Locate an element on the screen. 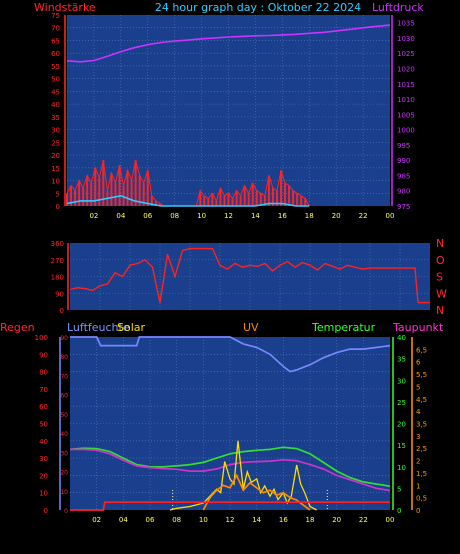  chart3-right-tick-uv: 3,5 is located at coordinates (421, 425).